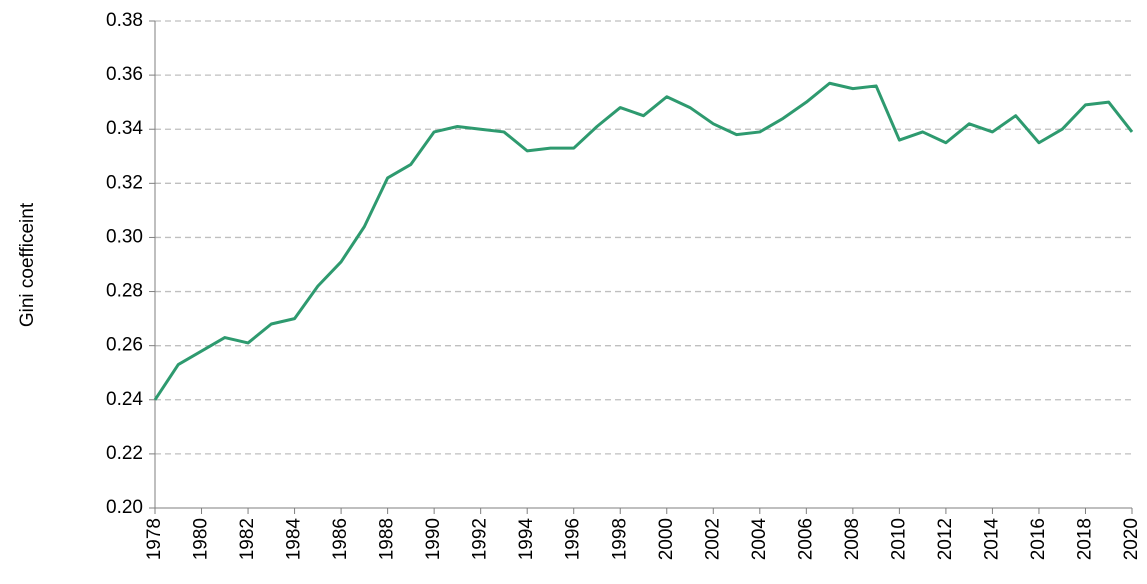 The width and height of the screenshot is (1147, 584). Describe the element at coordinates (124, 399) in the screenshot. I see `y-tick-label: 0.24` at that location.